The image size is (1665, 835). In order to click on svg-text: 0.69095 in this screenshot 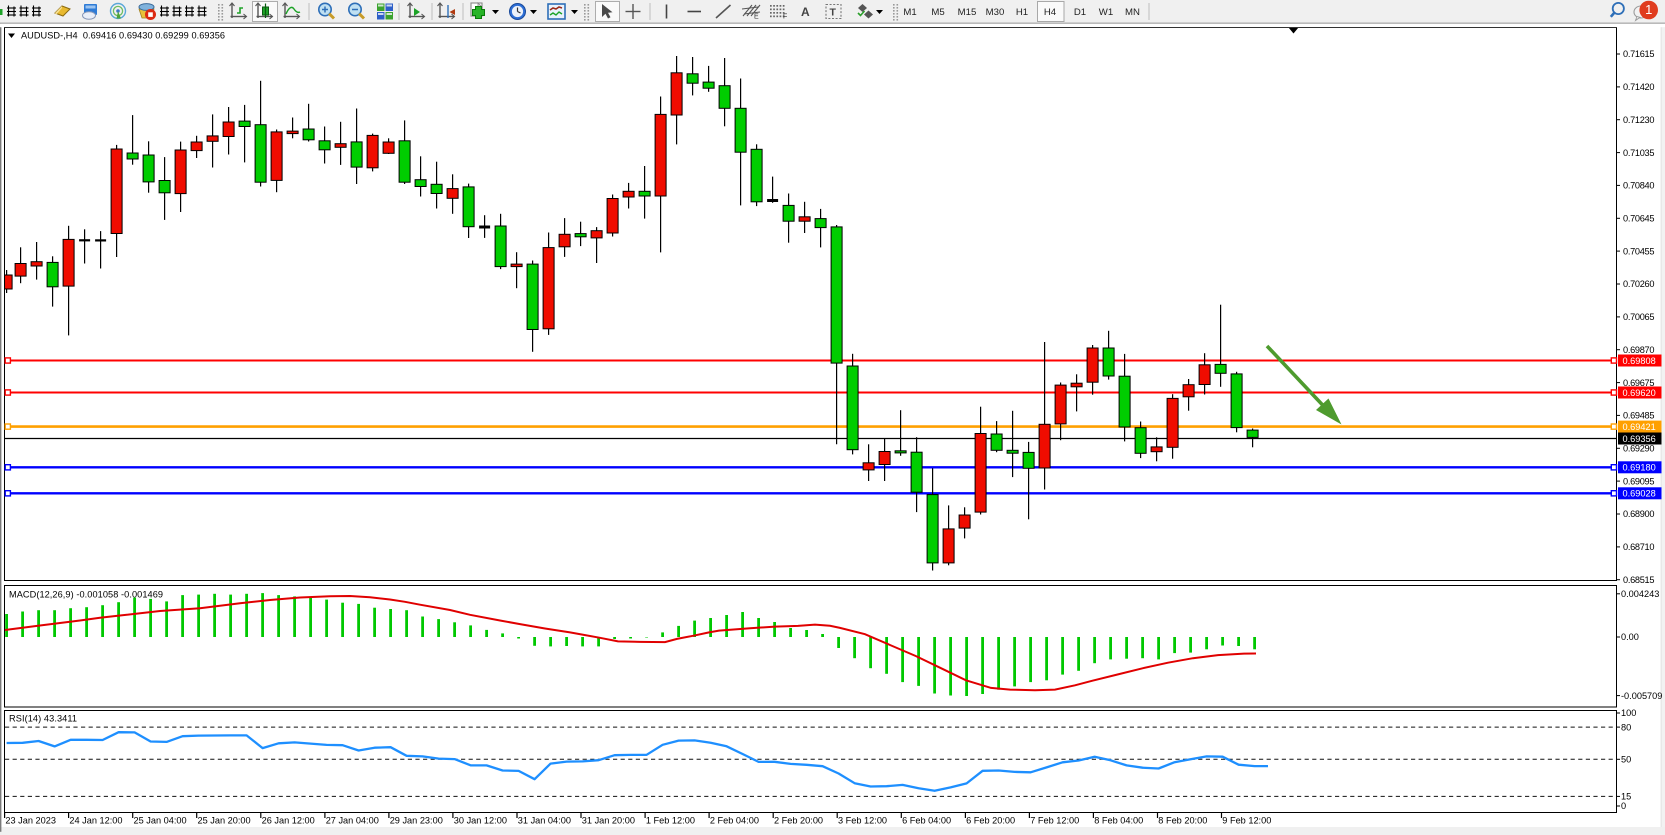, I will do `click(1639, 481)`.